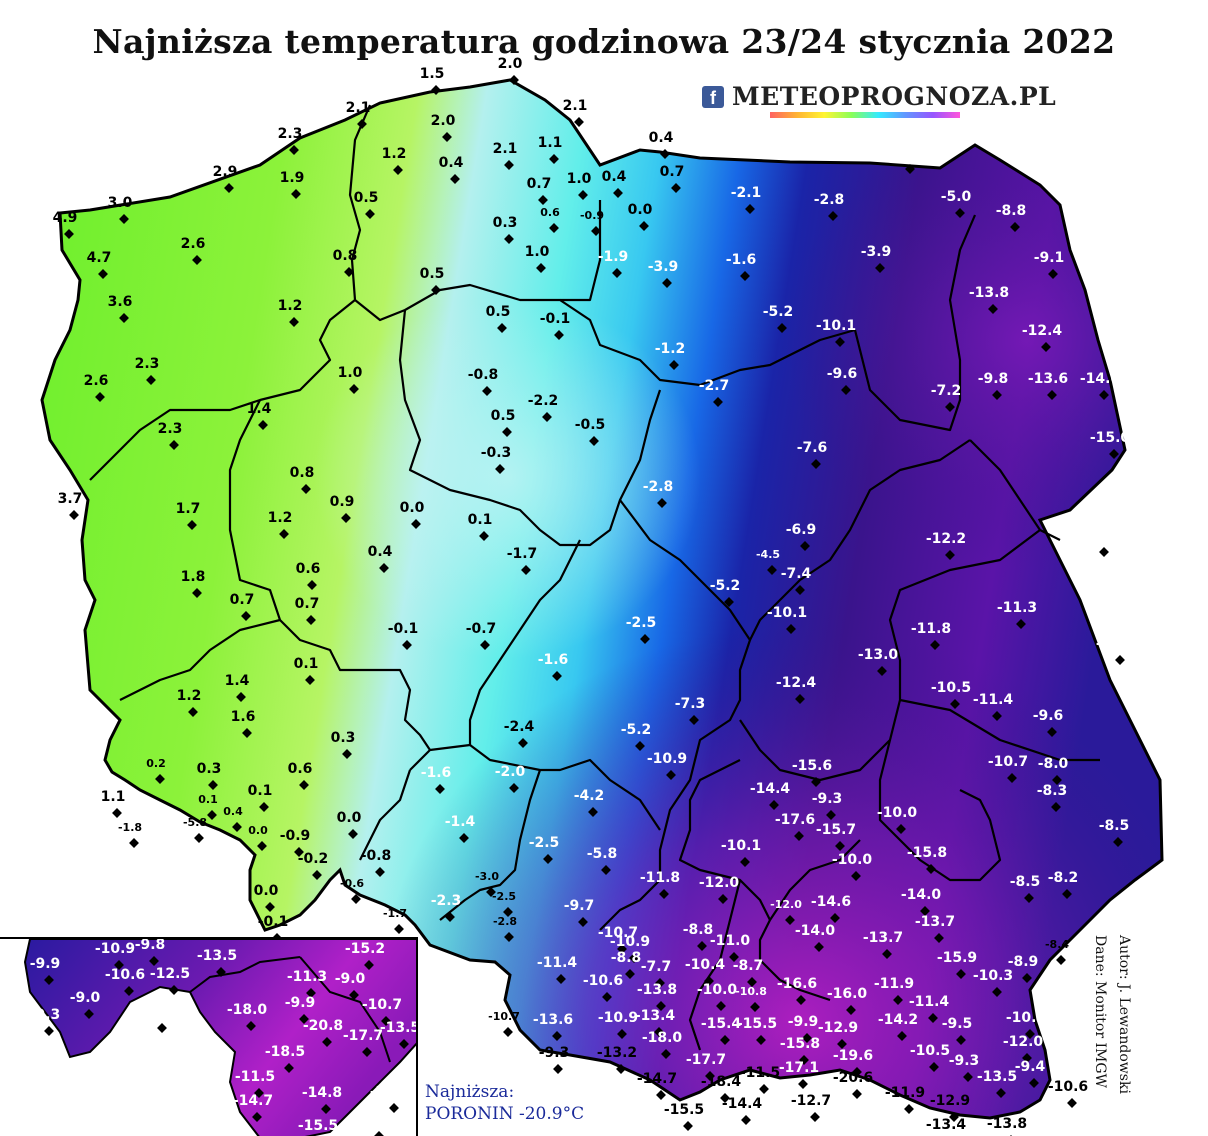 The height and width of the screenshot is (1136, 1208). Describe the element at coordinates (613, 257) in the screenshot. I see `station-temp-label: -1.9` at that location.